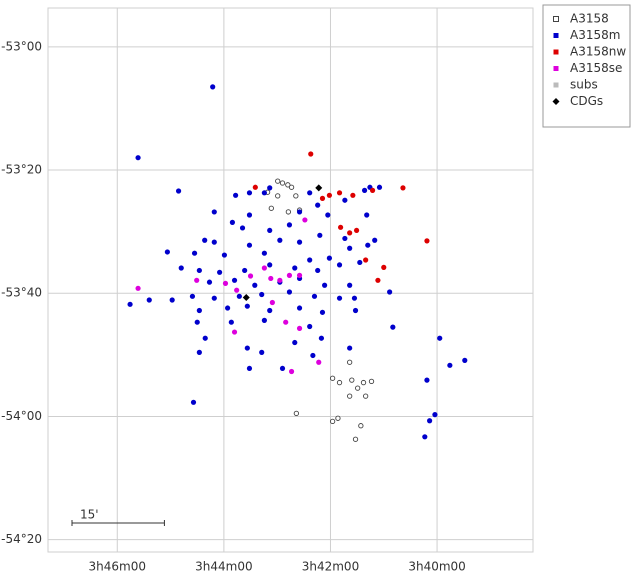 This screenshot has height=576, width=634. What do you see at coordinates (21, 416) in the screenshot?
I see `y-tick-label: -54°00` at bounding box center [21, 416].